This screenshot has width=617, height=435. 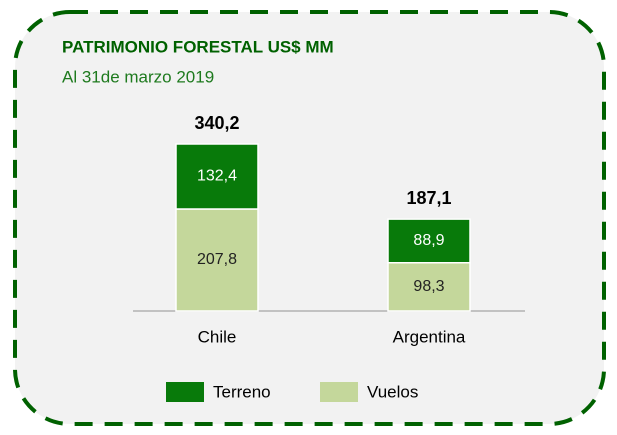 What do you see at coordinates (217, 336) in the screenshot?
I see `x-tick-label: Chile` at bounding box center [217, 336].